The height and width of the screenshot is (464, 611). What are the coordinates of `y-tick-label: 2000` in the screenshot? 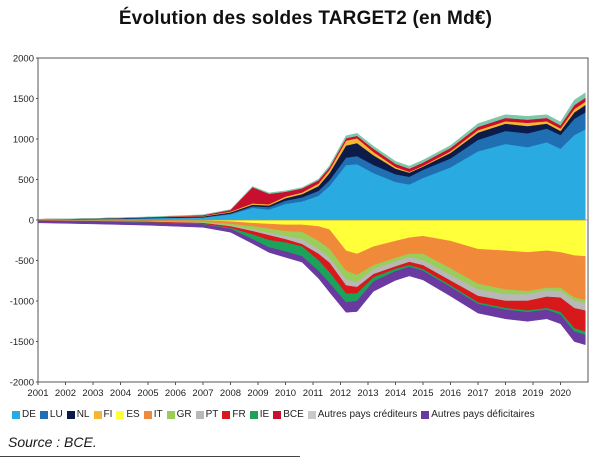 It's located at (23, 59).